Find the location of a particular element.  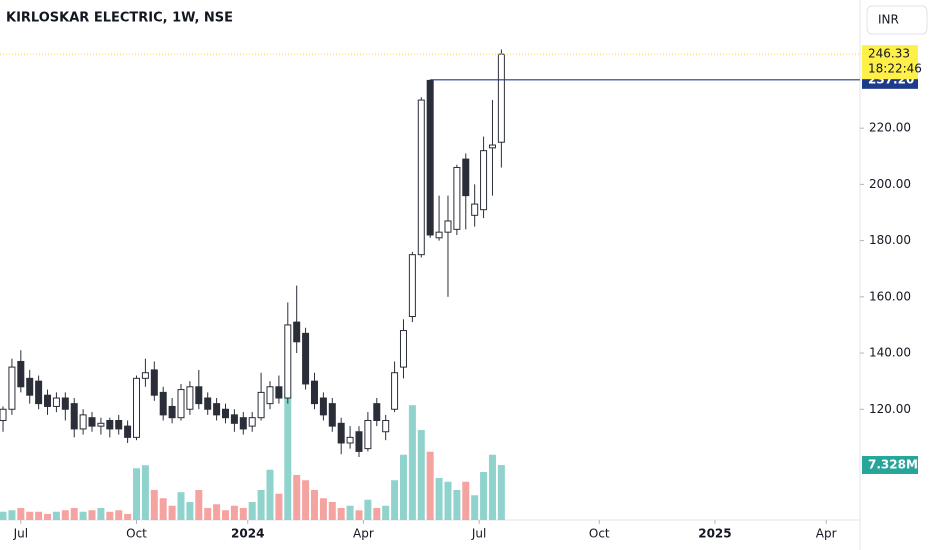

currency: INR is located at coordinates (888, 20).